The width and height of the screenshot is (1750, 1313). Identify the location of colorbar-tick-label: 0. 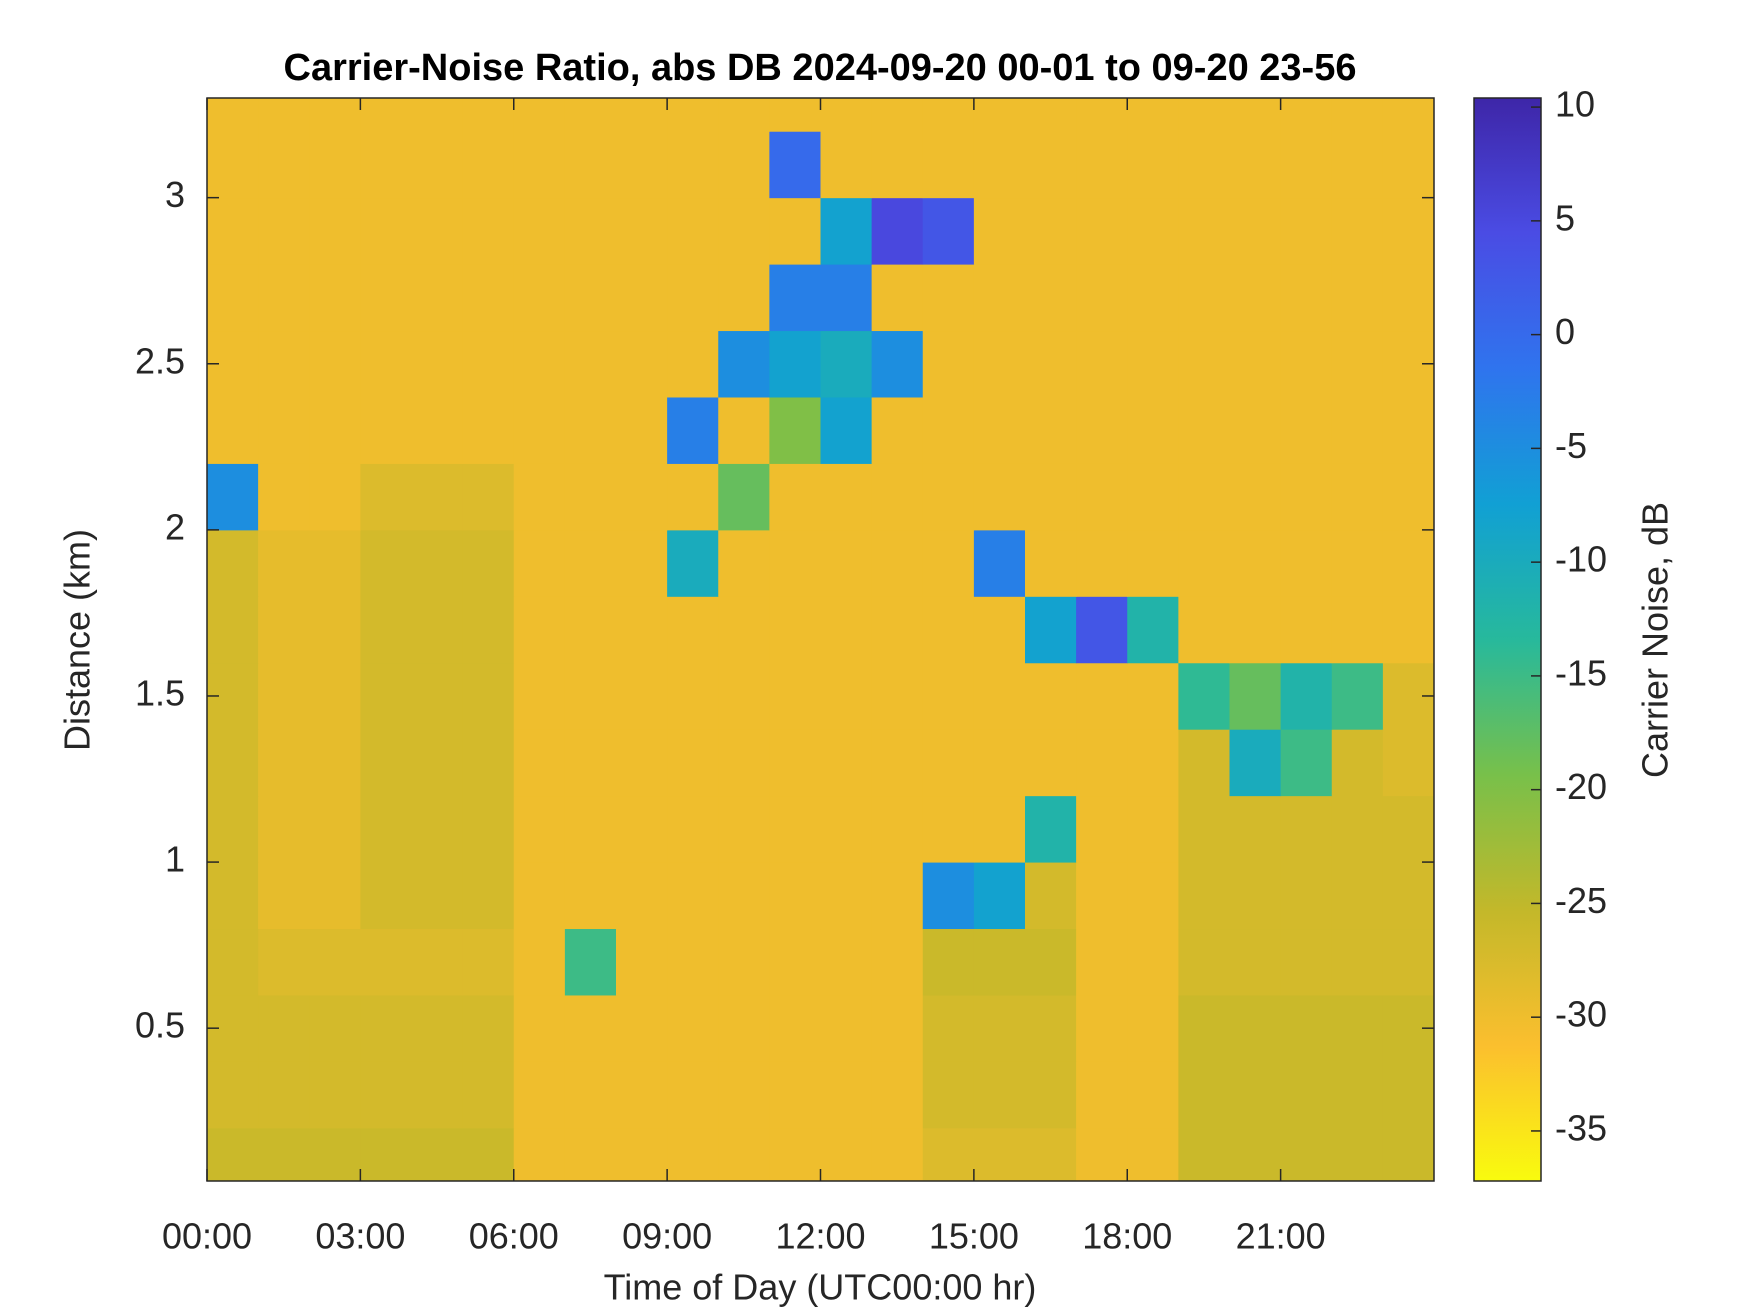
(1565, 331).